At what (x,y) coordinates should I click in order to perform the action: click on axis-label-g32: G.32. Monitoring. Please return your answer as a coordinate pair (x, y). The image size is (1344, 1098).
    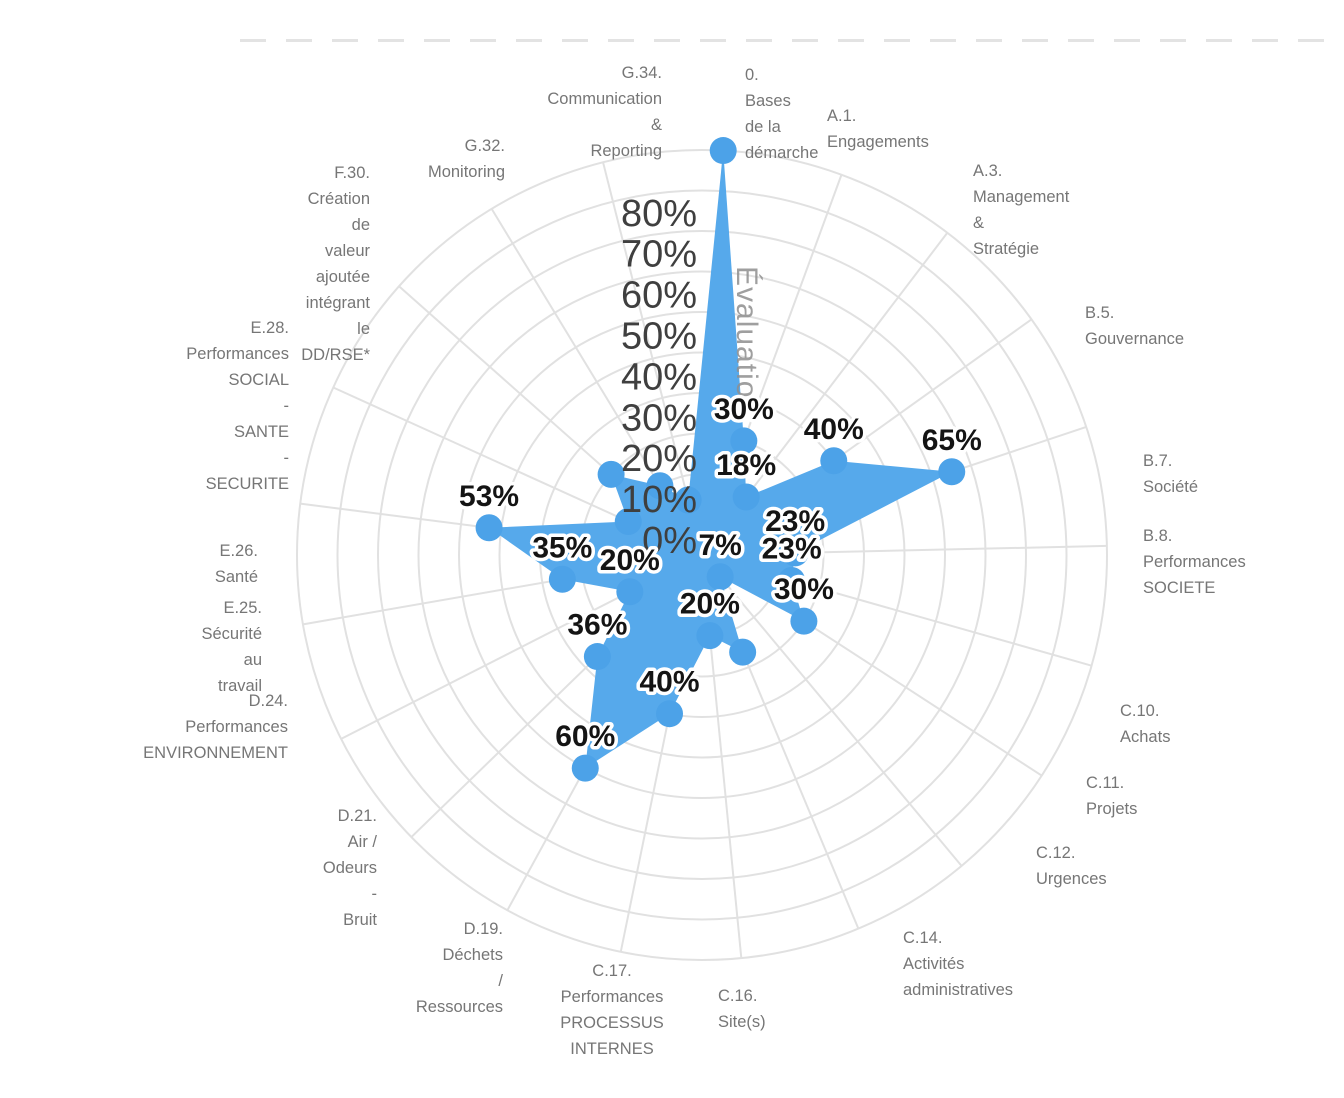
    Looking at the image, I should click on (466, 159).